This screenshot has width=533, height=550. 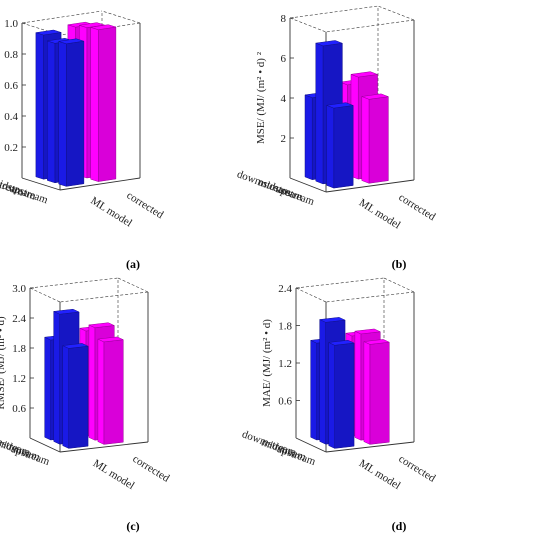 What do you see at coordinates (133, 264) in the screenshot?
I see `panel-label: (a)` at bounding box center [133, 264].